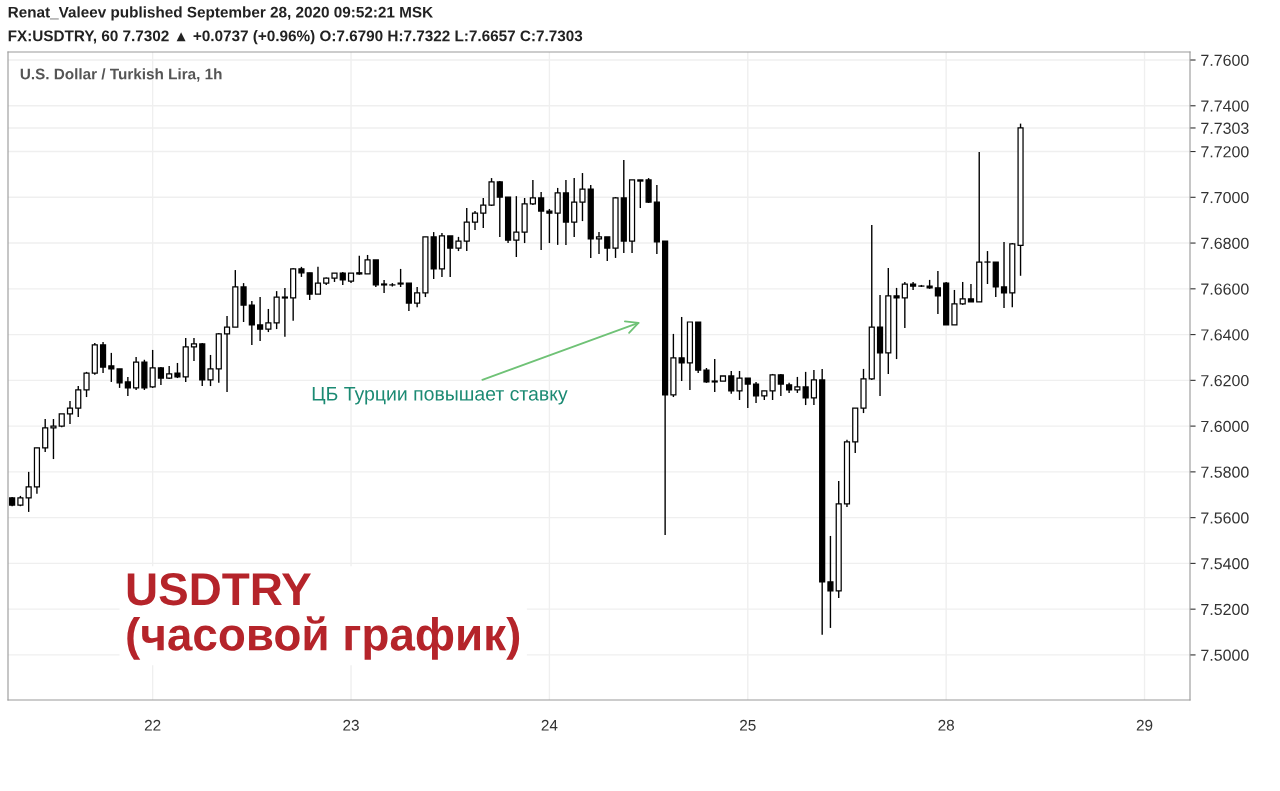  Describe the element at coordinates (748, 725) in the screenshot. I see `x-tick-label: 25` at that location.